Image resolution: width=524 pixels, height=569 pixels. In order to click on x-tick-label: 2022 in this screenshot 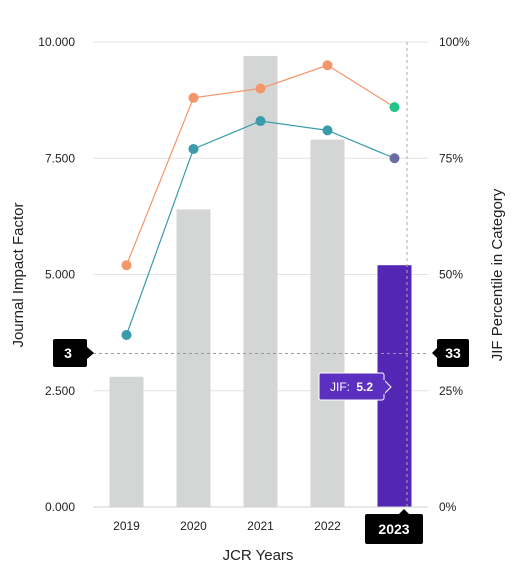, I will do `click(327, 526)`.